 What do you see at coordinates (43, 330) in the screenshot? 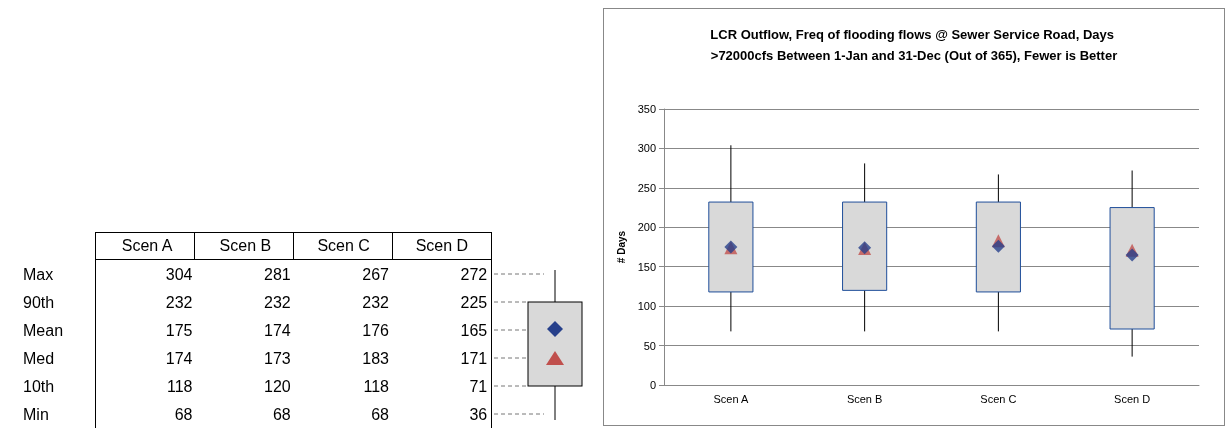
I see `y-tick-label: Mean` at bounding box center [43, 330].